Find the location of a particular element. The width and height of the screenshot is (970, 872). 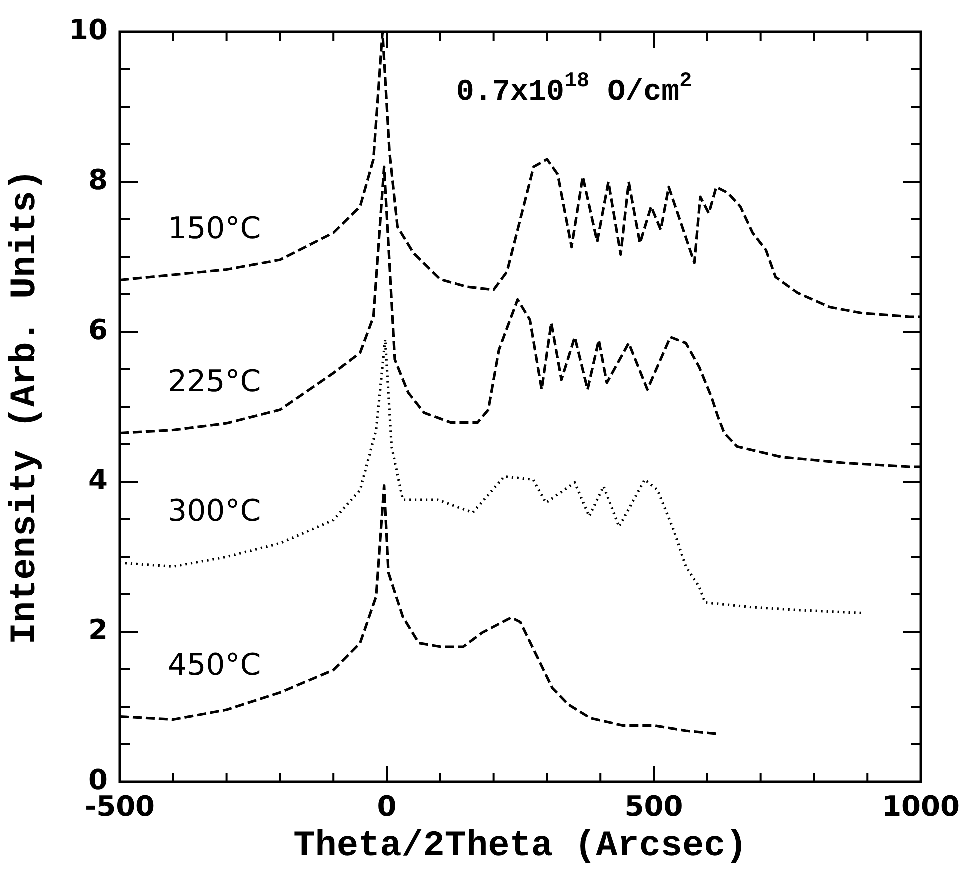

x-tick-label: 500 is located at coordinates (654, 807).